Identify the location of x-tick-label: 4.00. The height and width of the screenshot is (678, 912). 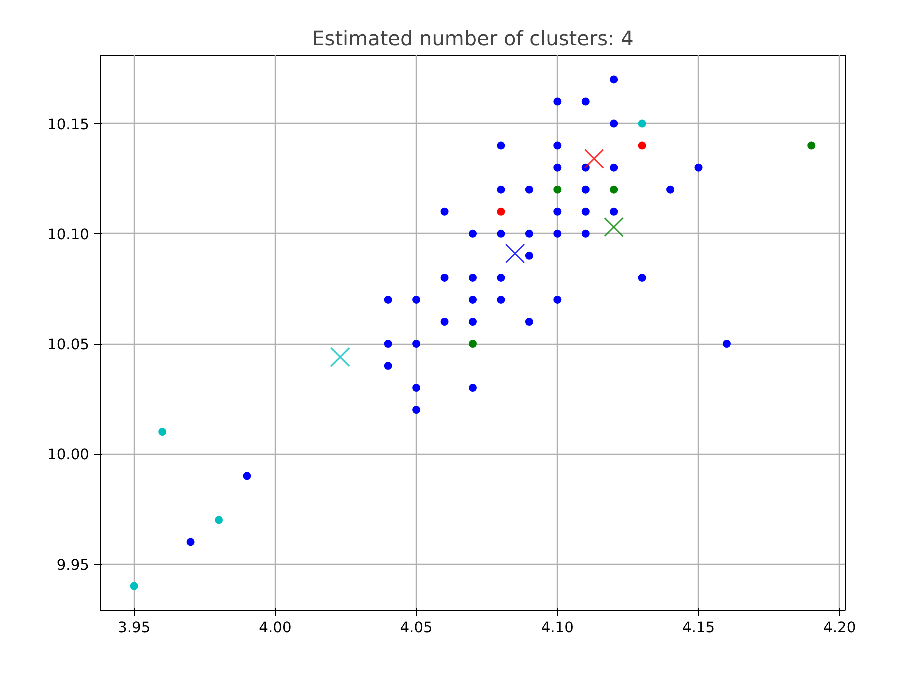
(275, 628).